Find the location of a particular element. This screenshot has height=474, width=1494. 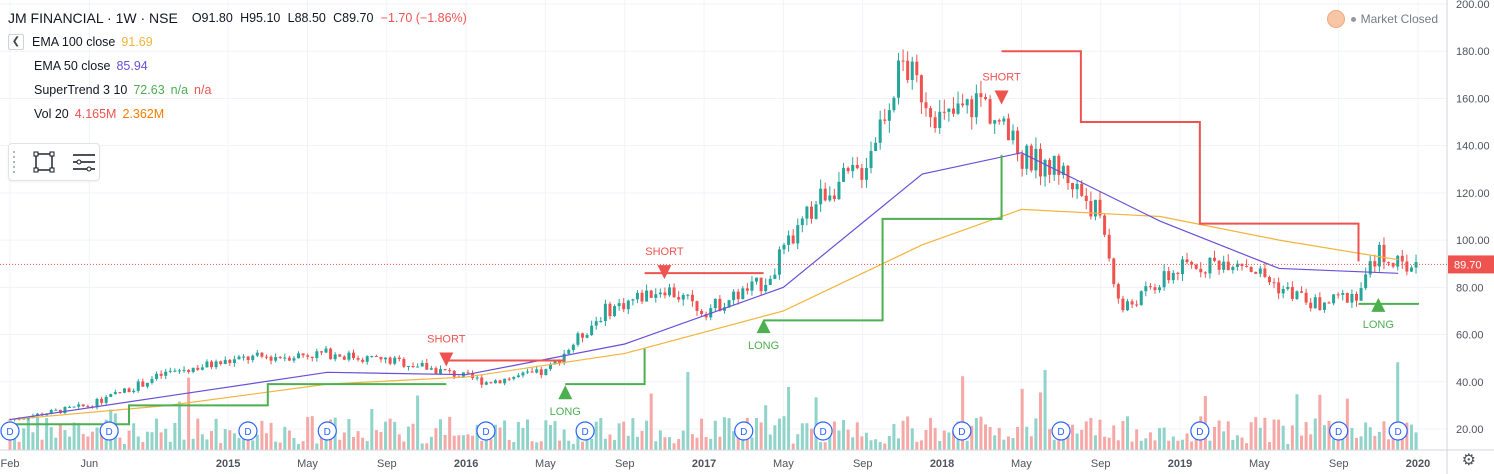

settings-gear-icon: ⚙ is located at coordinates (1468, 460).